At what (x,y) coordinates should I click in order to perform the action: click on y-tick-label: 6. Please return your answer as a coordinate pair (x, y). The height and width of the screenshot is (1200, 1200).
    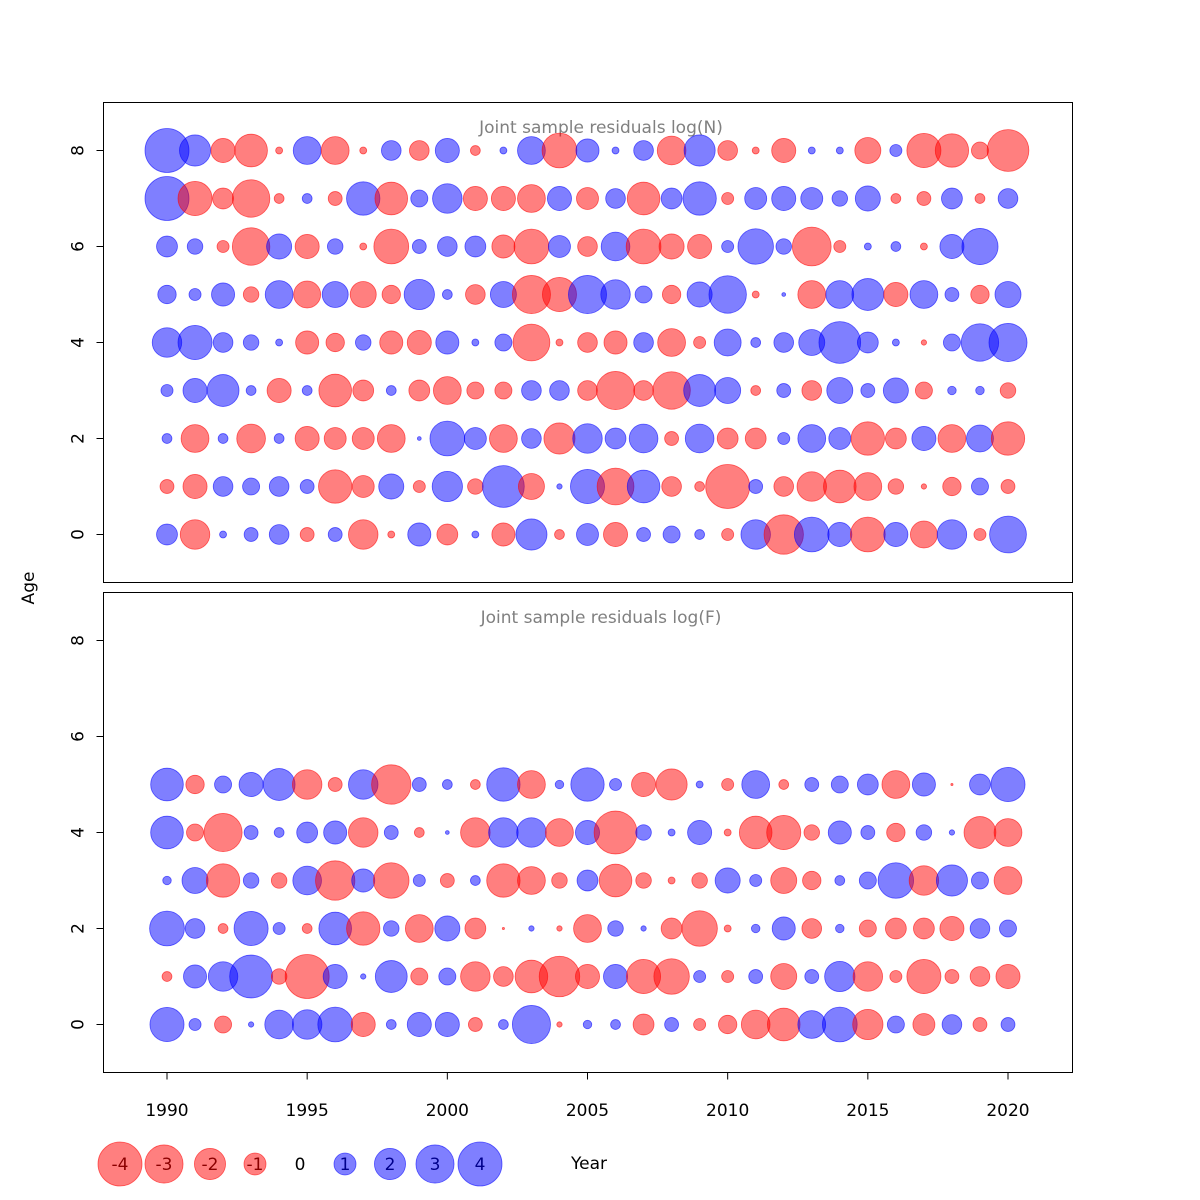
    Looking at the image, I should click on (79, 736).